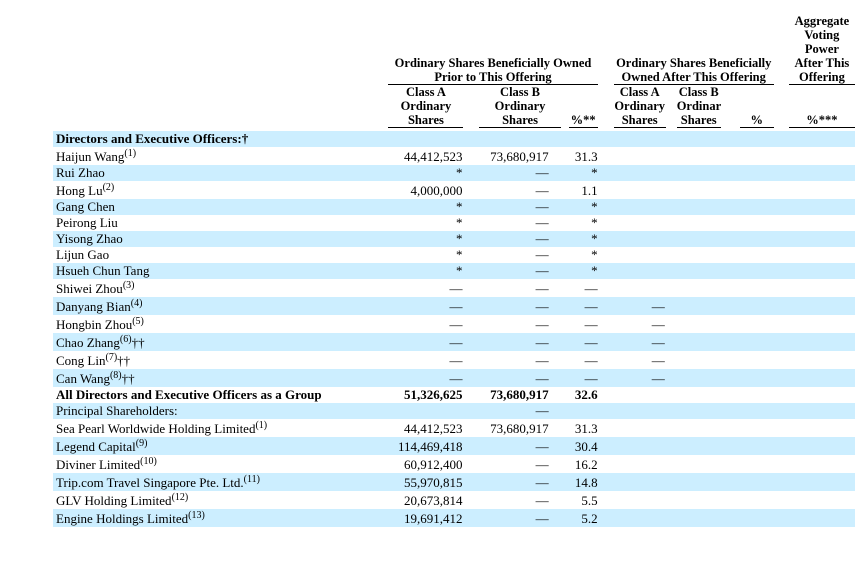 This screenshot has height=565, width=862. What do you see at coordinates (430, 446) in the screenshot?
I see `cell-value: 114,469,418` at bounding box center [430, 446].